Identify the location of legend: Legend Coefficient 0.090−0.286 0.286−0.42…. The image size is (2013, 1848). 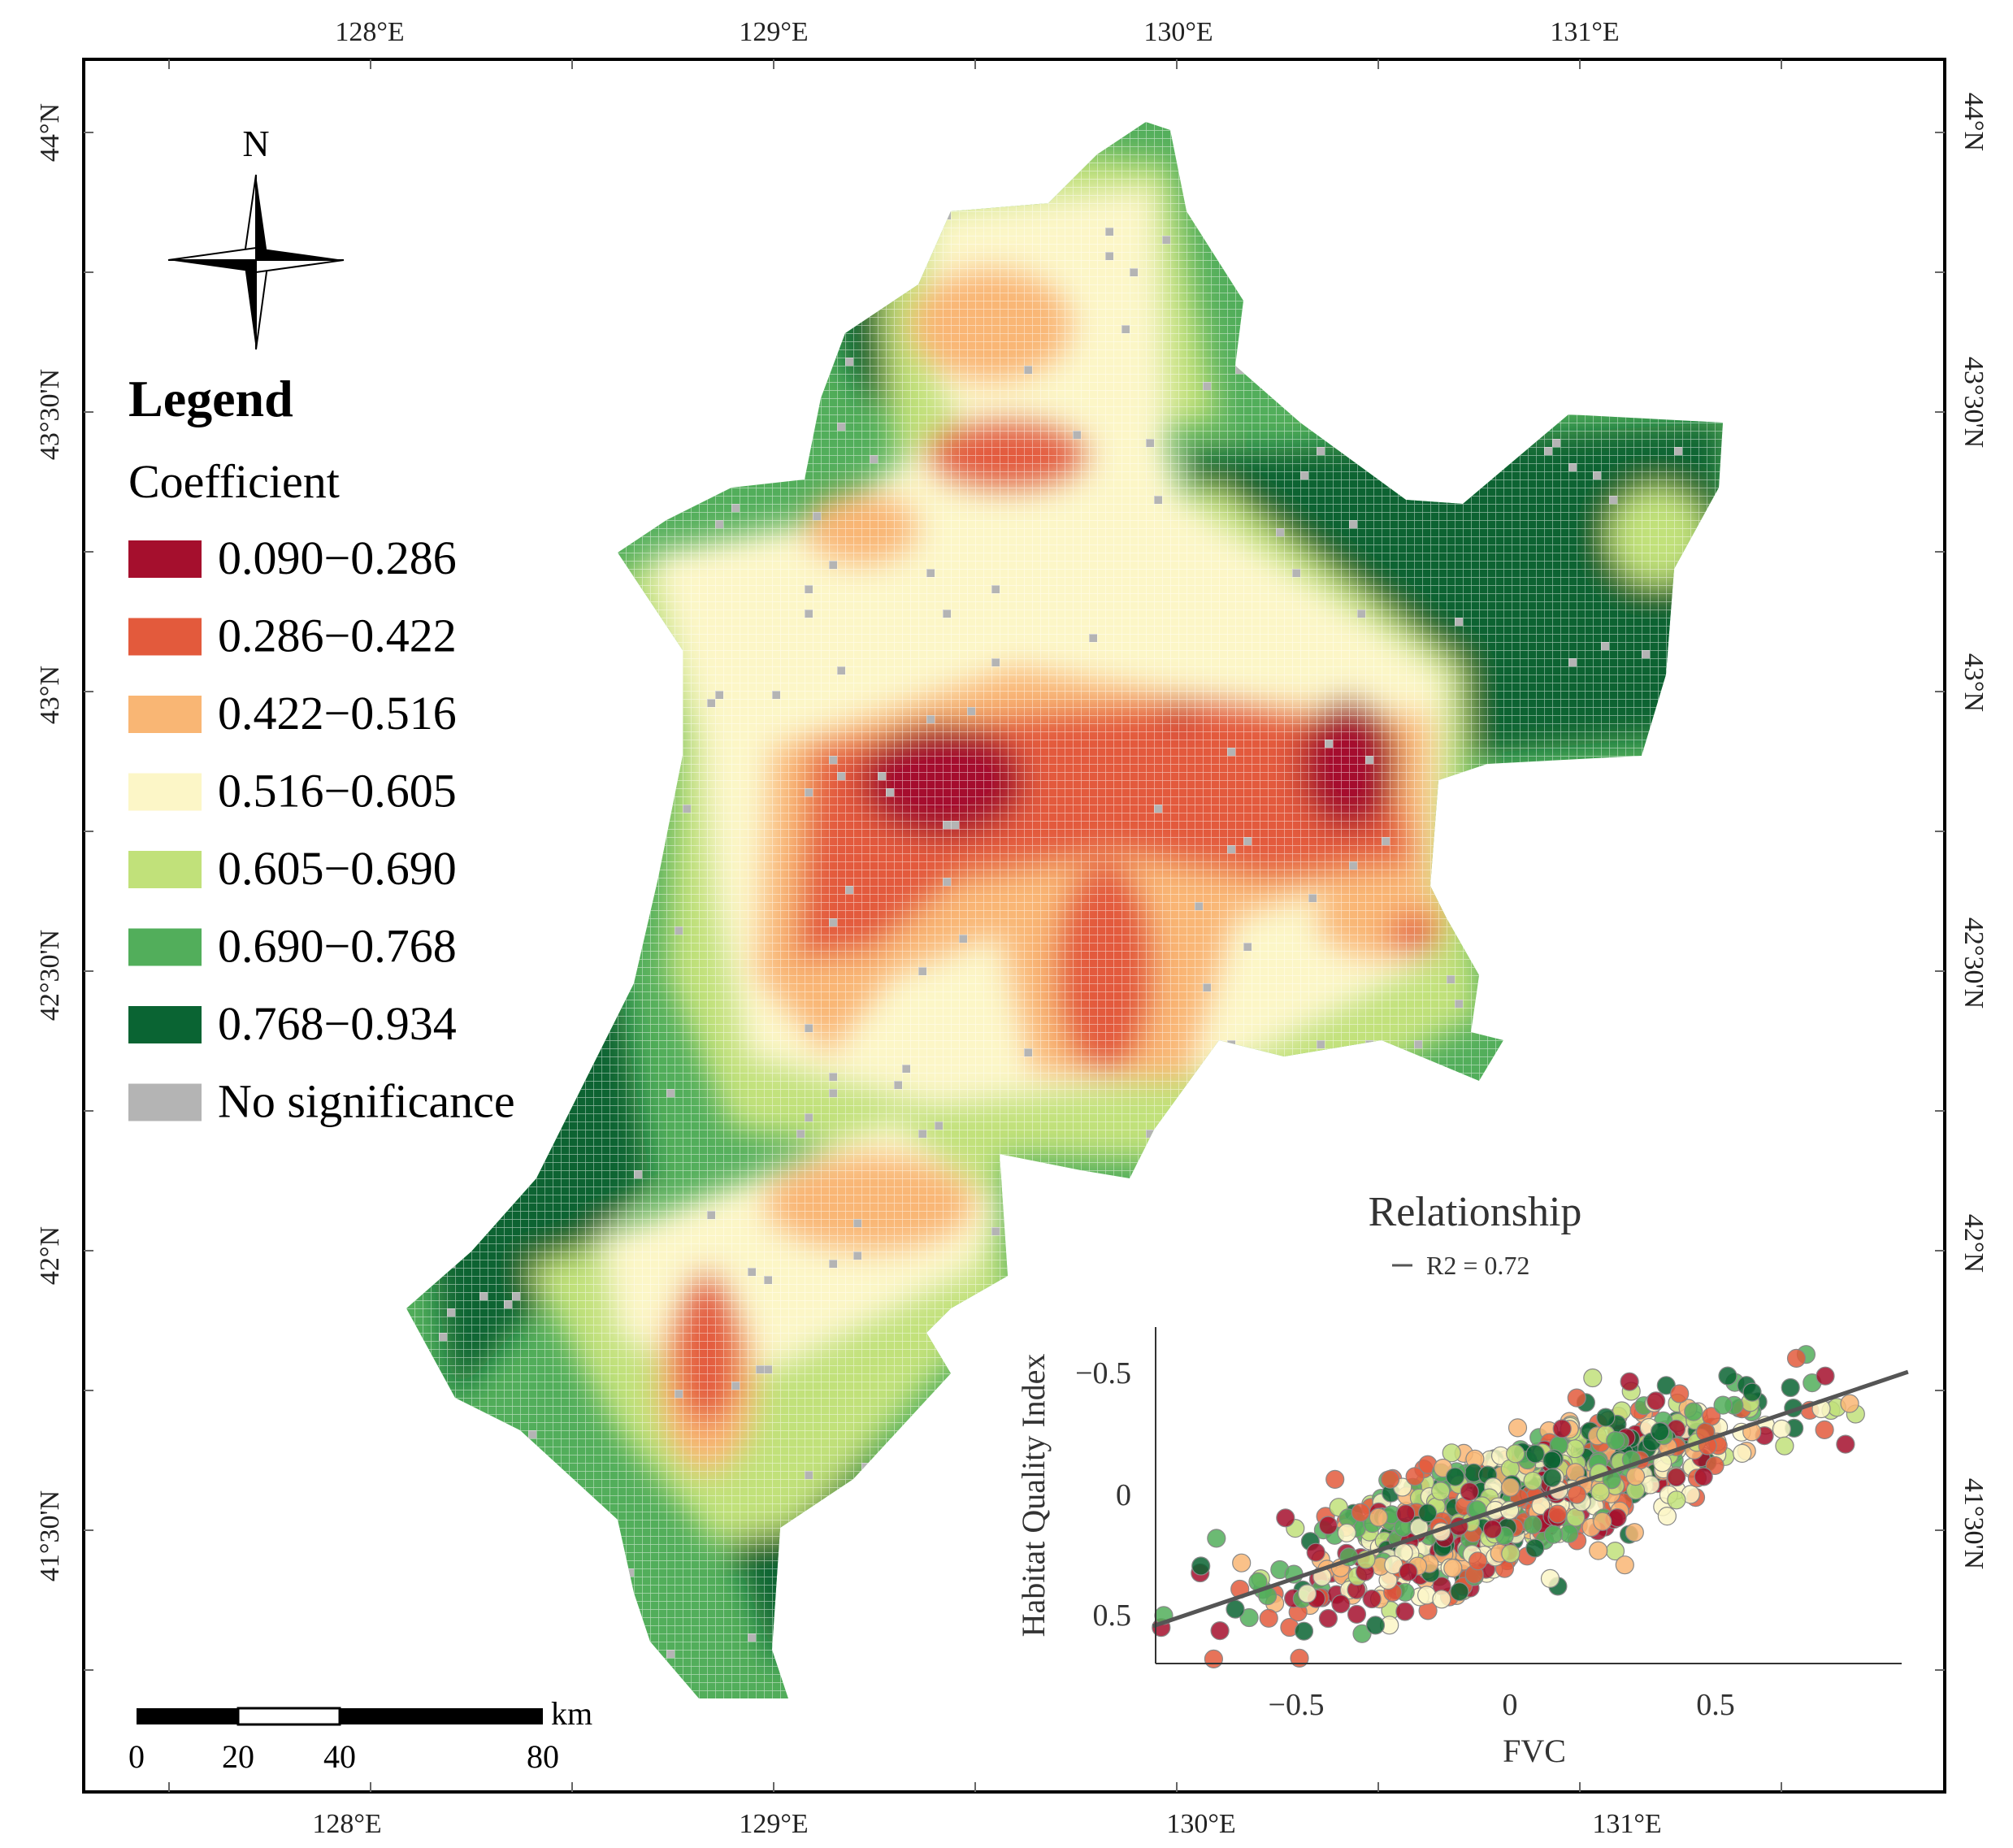
(321, 749).